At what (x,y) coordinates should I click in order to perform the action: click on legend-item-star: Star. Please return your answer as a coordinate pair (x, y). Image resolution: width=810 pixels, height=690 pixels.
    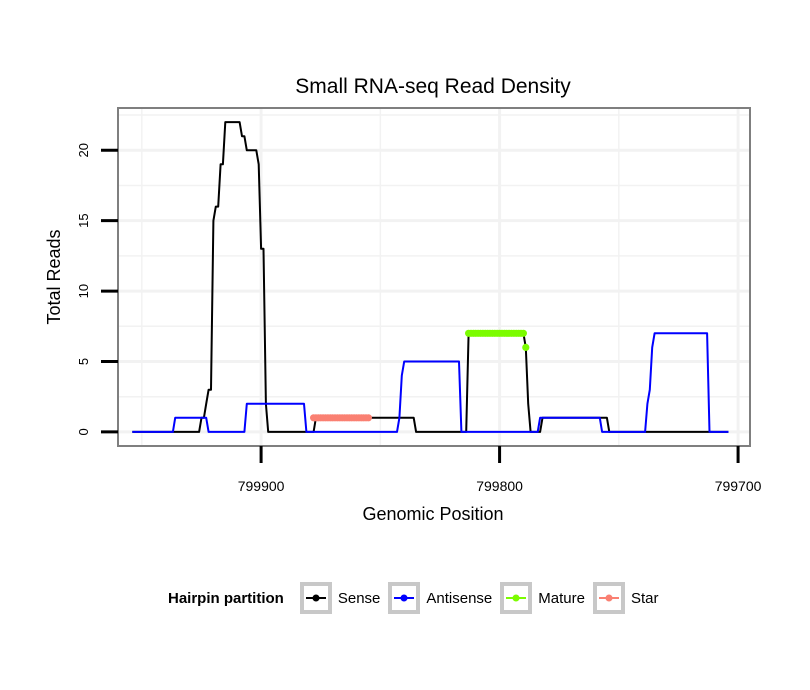
    Looking at the image, I should click on (625, 598).